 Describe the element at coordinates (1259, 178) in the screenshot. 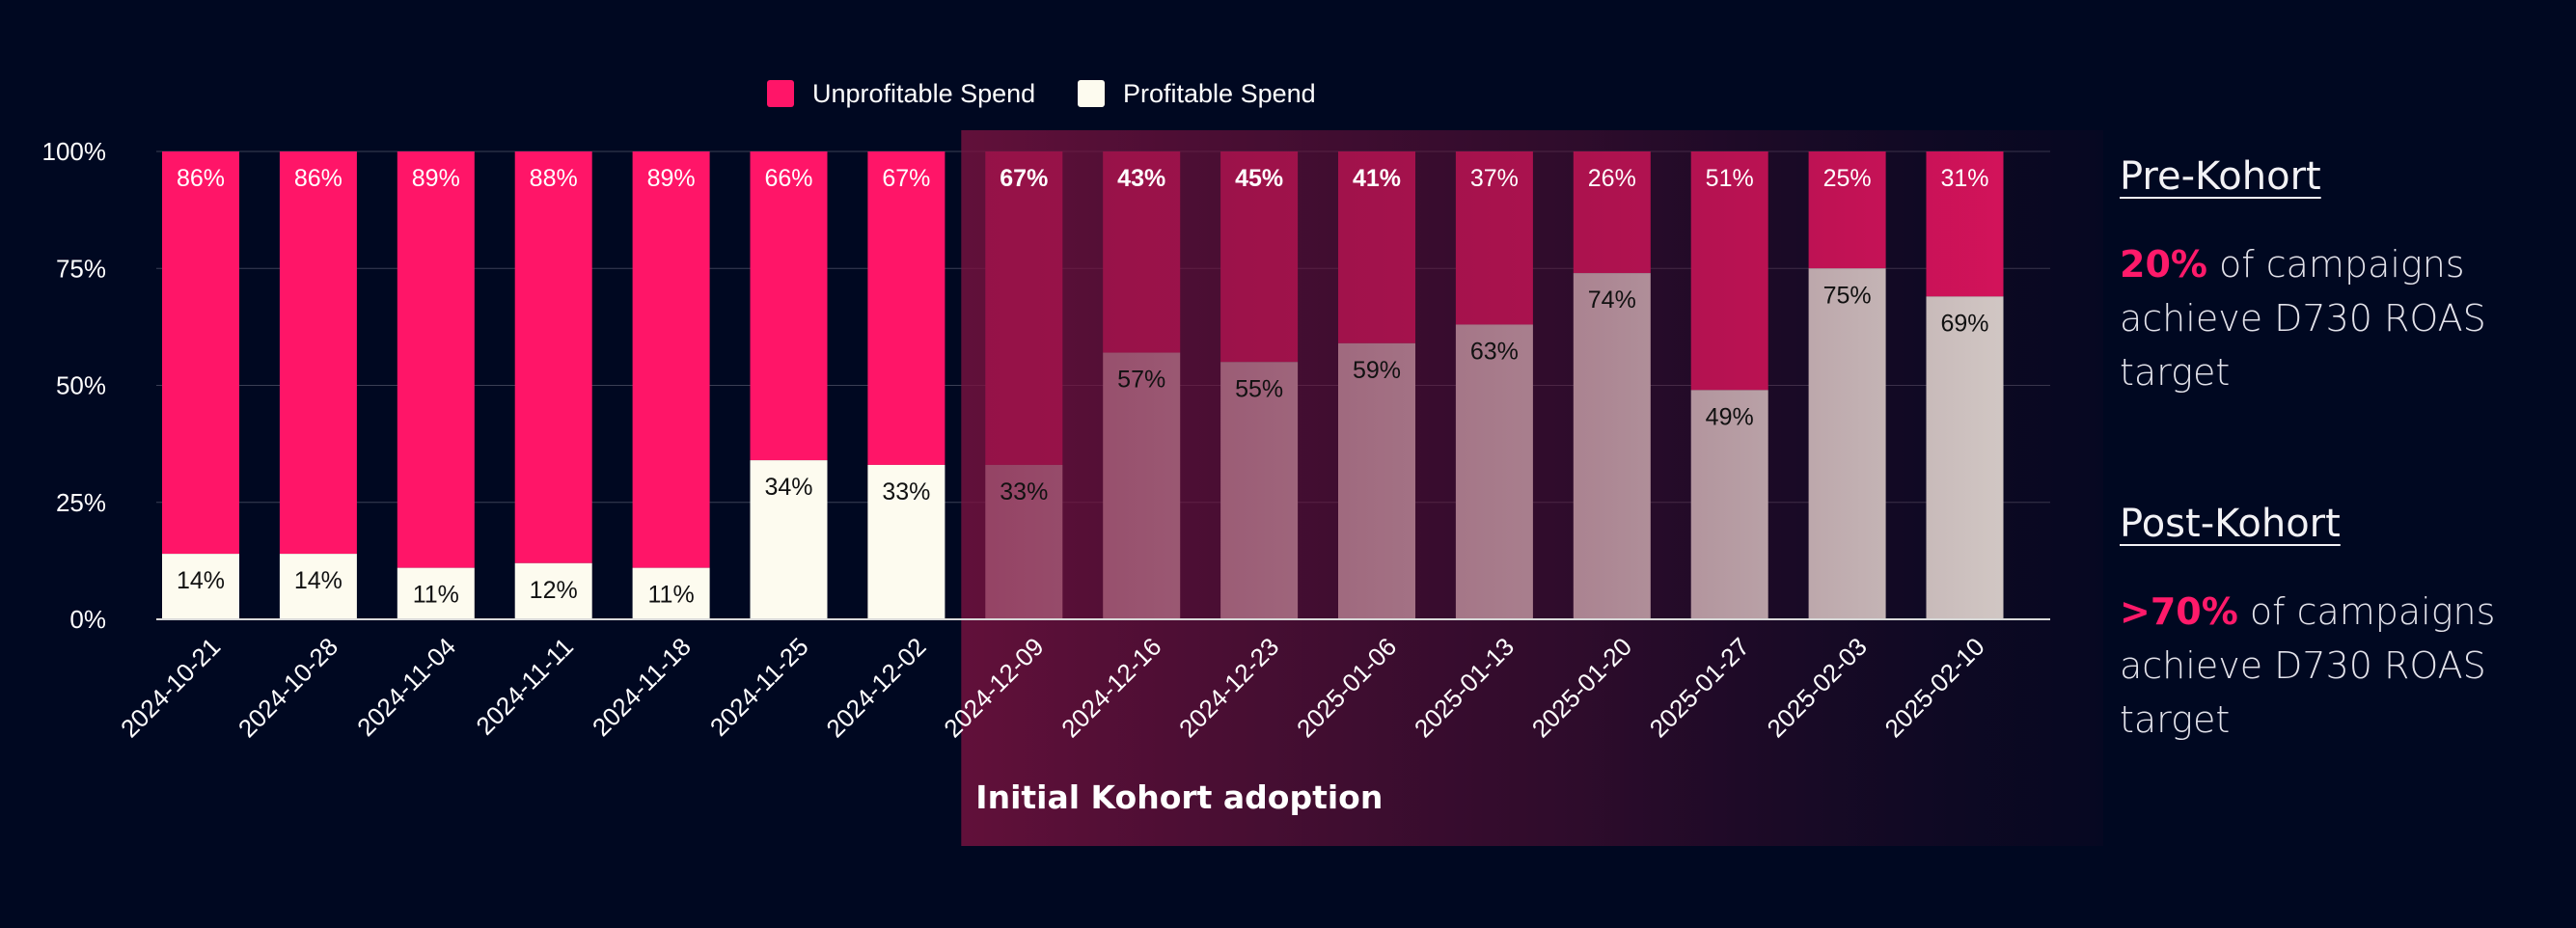

I see `bar-label-unprofitable: 45%` at that location.